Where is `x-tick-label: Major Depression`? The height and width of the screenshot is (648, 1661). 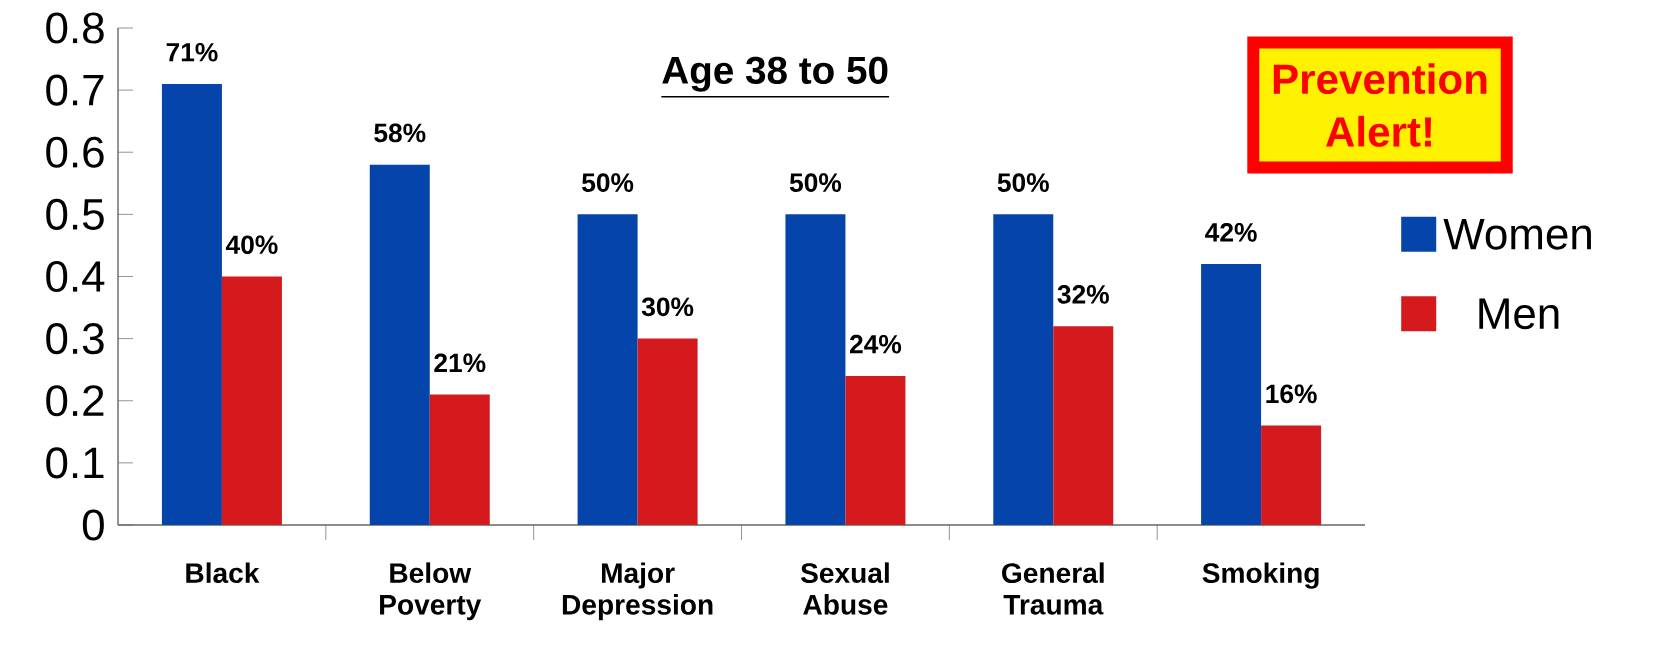
x-tick-label: Major Depression is located at coordinates (637, 591).